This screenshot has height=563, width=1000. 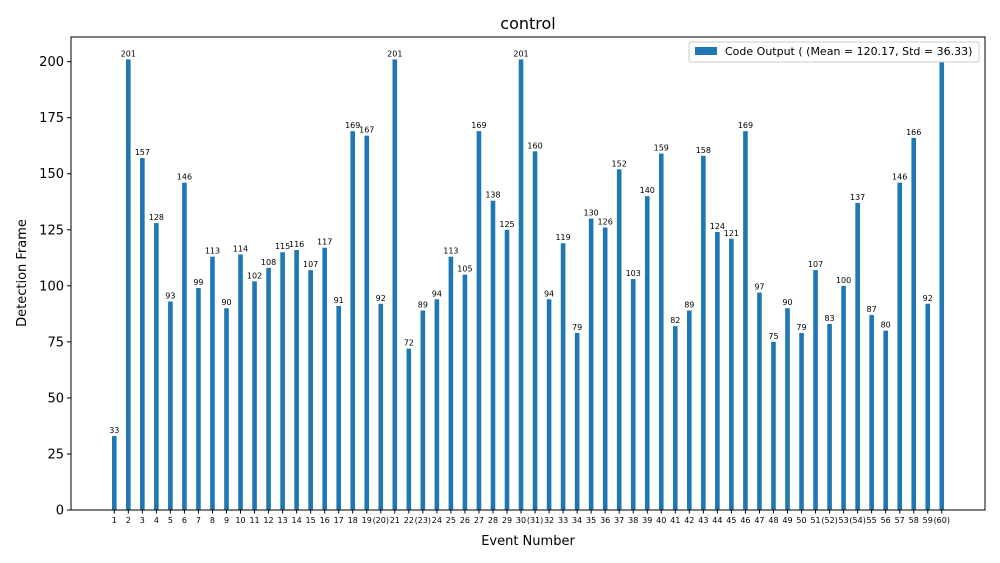 I want to click on x-tick-label: 19, so click(x=367, y=520).